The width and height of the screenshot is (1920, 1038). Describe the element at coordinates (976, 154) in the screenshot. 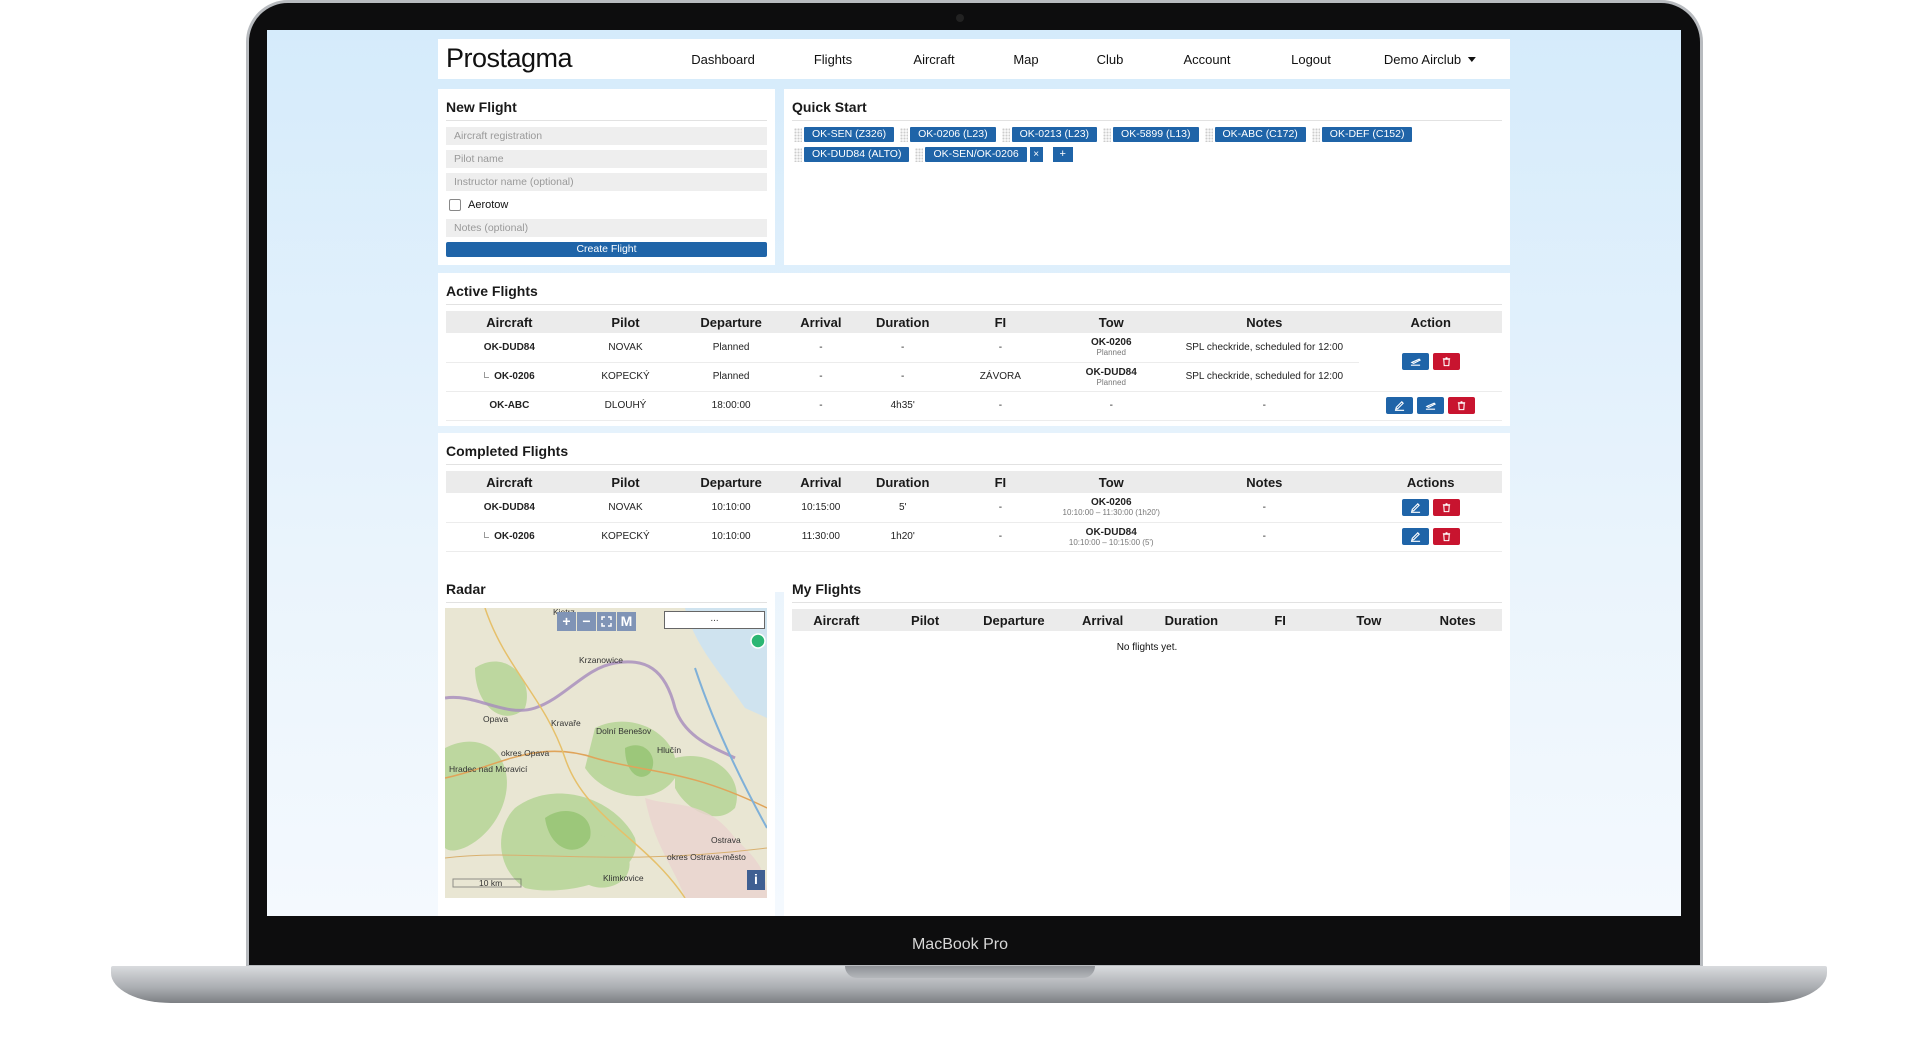

I see `chip: OK-SEN/OK-0206` at that location.